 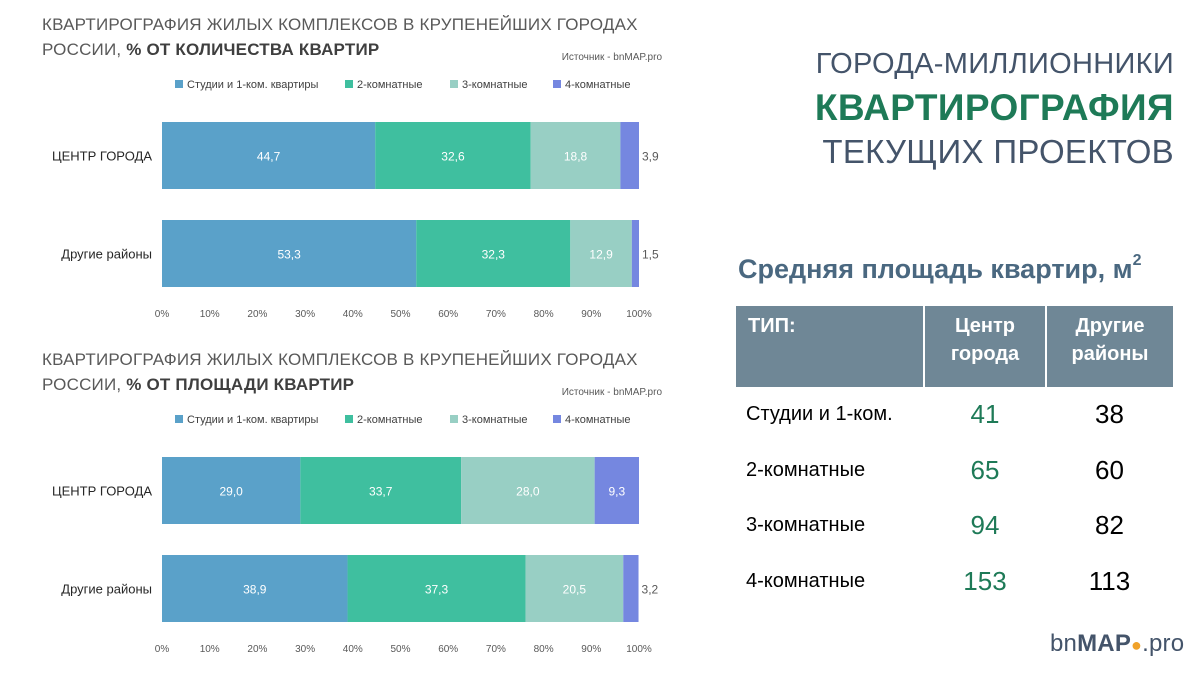 I want to click on data-label: 33,7, so click(x=381, y=492).